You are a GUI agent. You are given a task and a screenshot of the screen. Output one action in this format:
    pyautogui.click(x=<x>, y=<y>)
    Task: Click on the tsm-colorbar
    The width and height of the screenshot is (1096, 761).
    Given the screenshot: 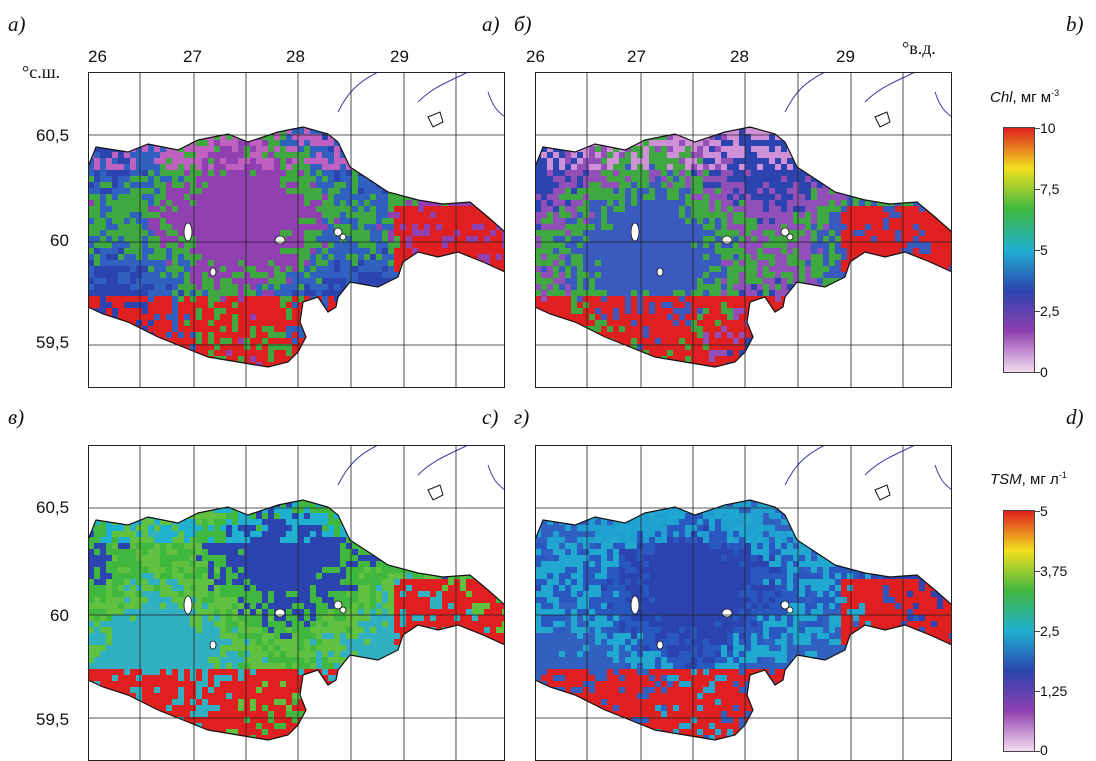 What is the action you would take?
    pyautogui.click(x=1021, y=631)
    